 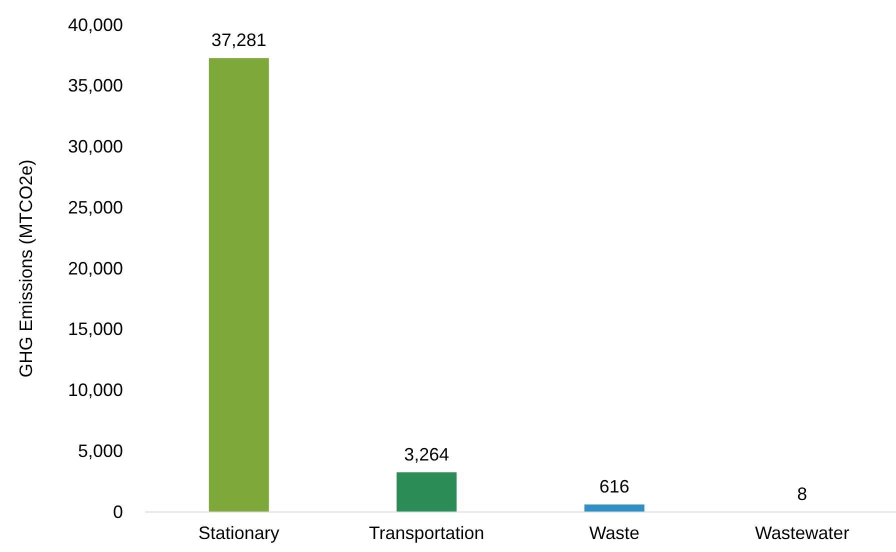 I want to click on x-tick-label: Transportation, so click(x=426, y=532).